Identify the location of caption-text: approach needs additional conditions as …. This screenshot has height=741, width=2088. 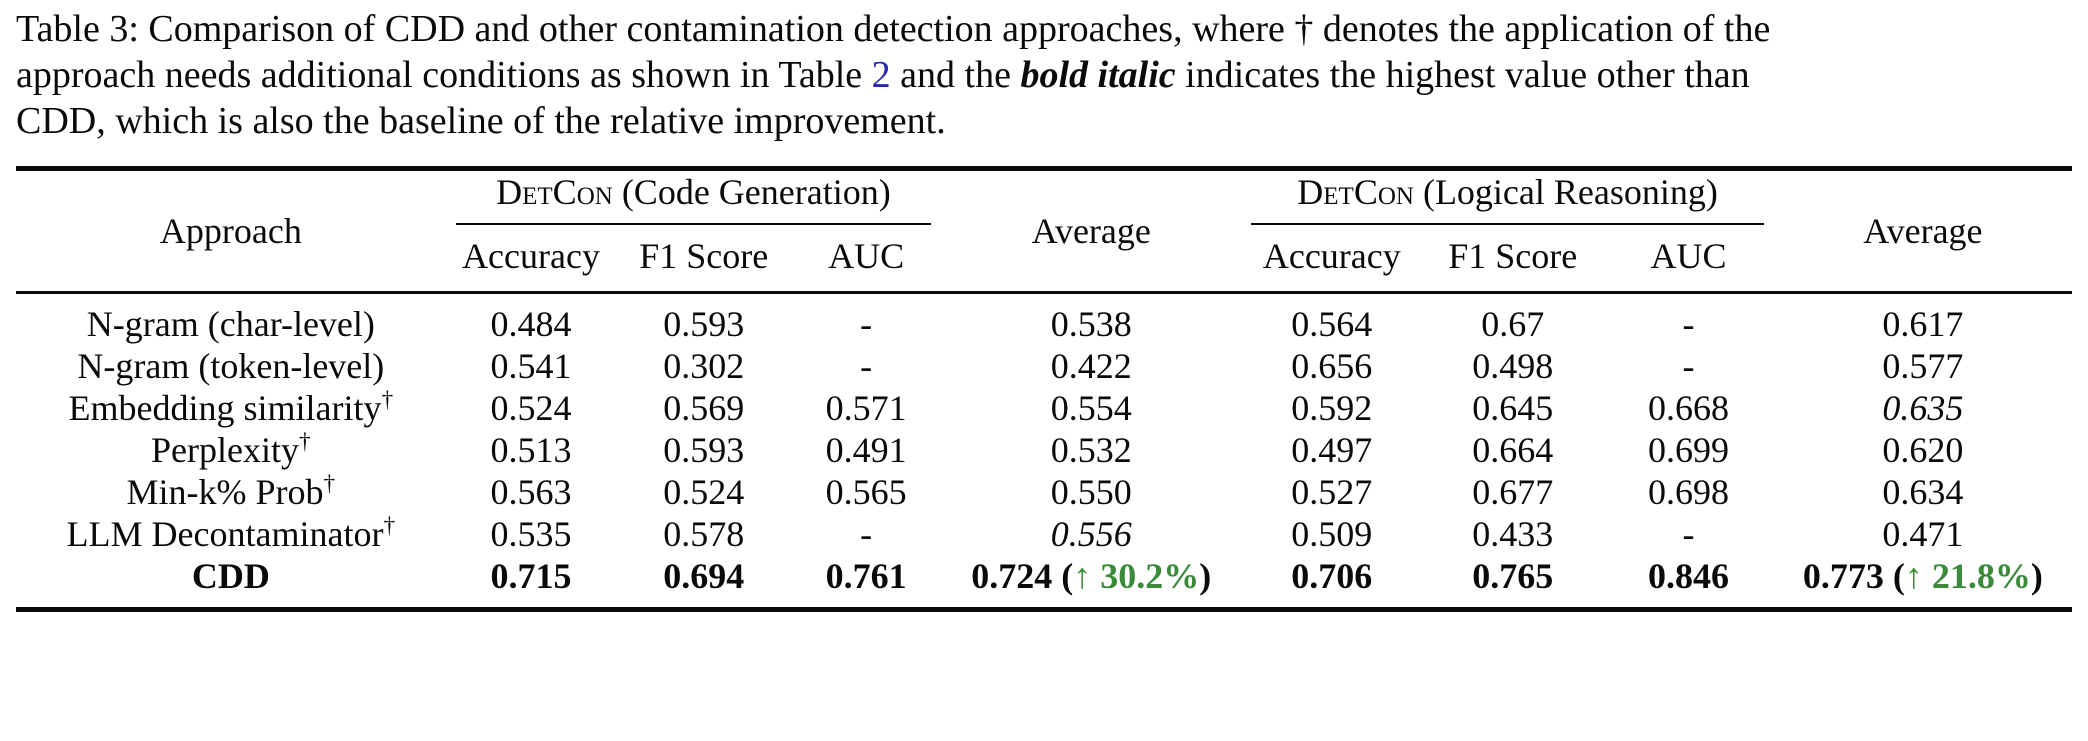
(444, 75).